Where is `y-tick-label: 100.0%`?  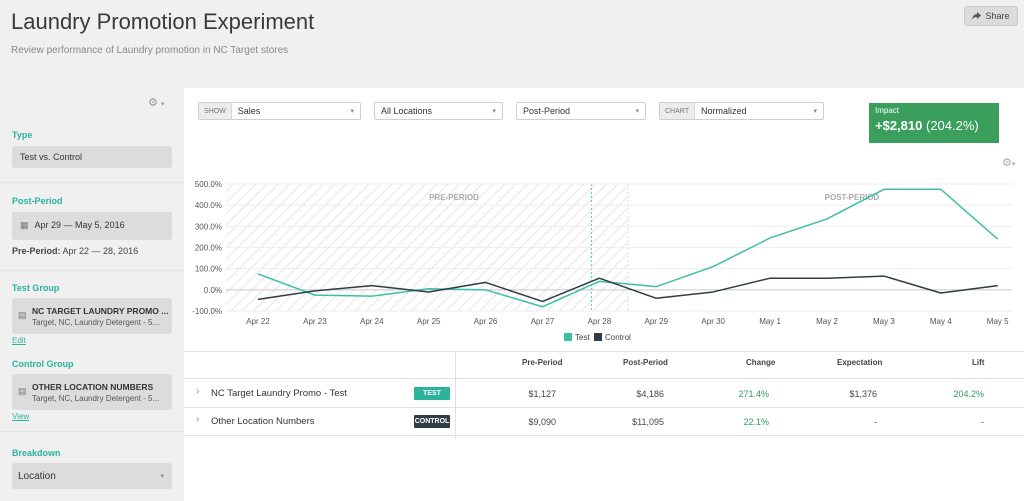 y-tick-label: 100.0% is located at coordinates (208, 269).